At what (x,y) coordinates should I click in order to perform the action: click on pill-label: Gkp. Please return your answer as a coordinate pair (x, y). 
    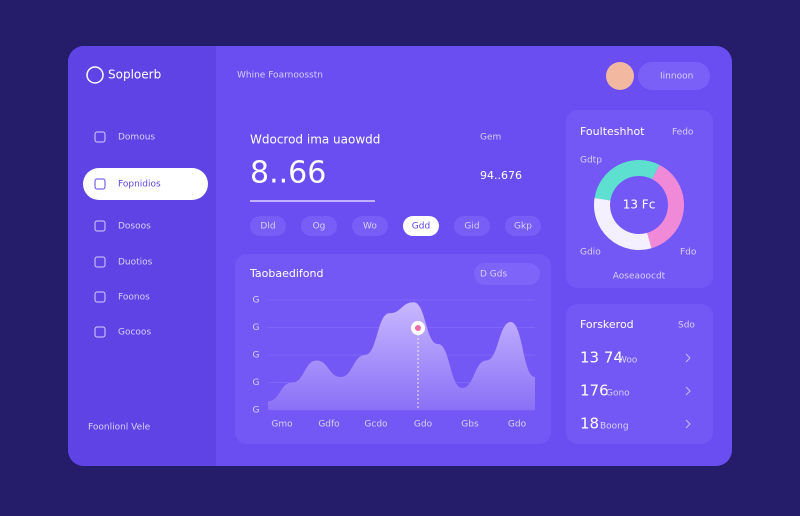
    Looking at the image, I should click on (523, 227).